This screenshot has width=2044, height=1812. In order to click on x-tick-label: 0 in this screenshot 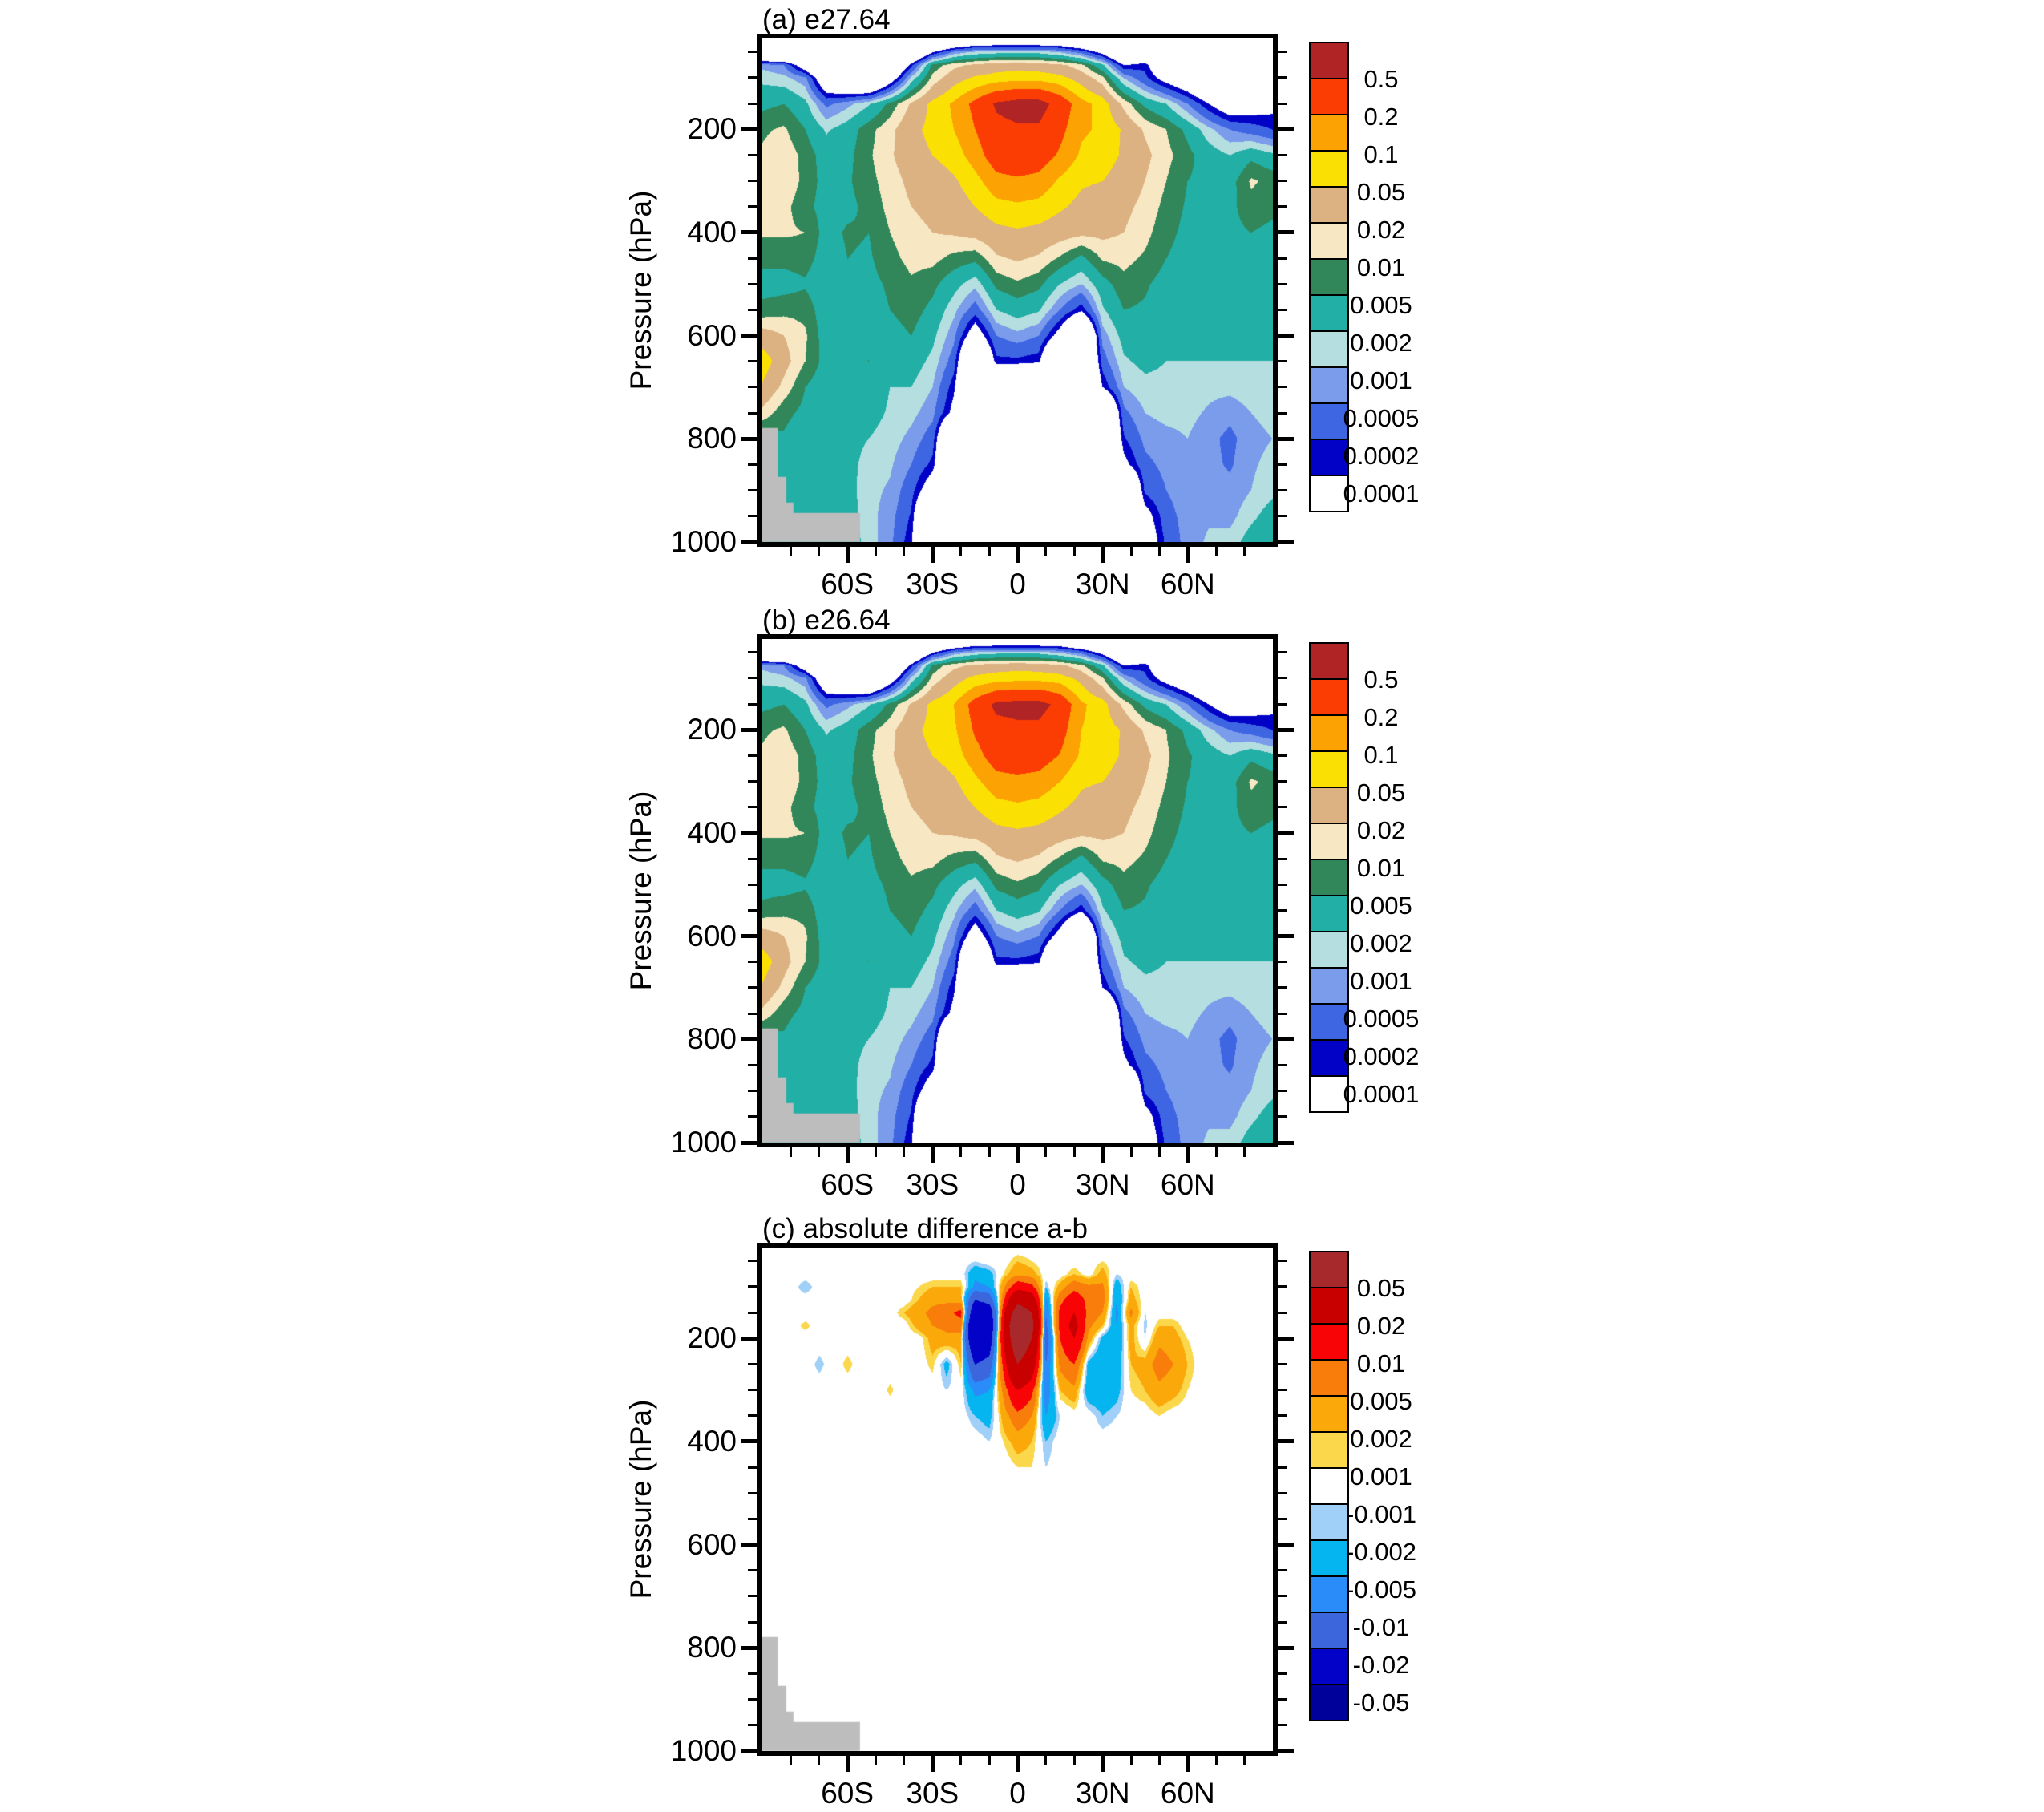, I will do `click(1017, 1184)`.